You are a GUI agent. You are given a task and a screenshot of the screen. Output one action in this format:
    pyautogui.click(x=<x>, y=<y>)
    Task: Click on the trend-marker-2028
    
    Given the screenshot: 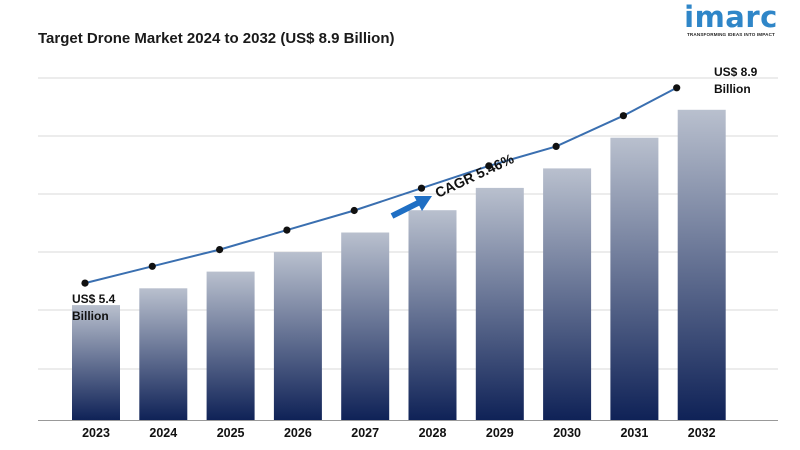 What is the action you would take?
    pyautogui.click(x=421, y=188)
    